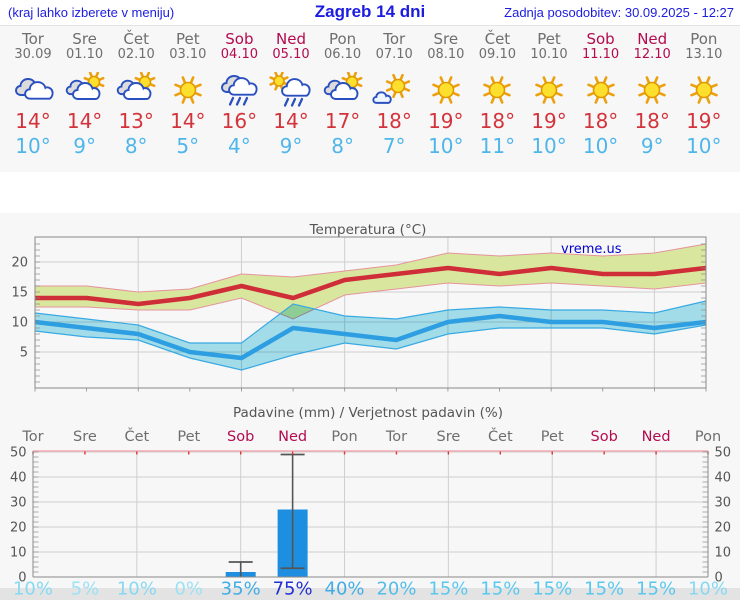 This screenshot has height=600, width=740. I want to click on high-temp: 13°, so click(136, 121).